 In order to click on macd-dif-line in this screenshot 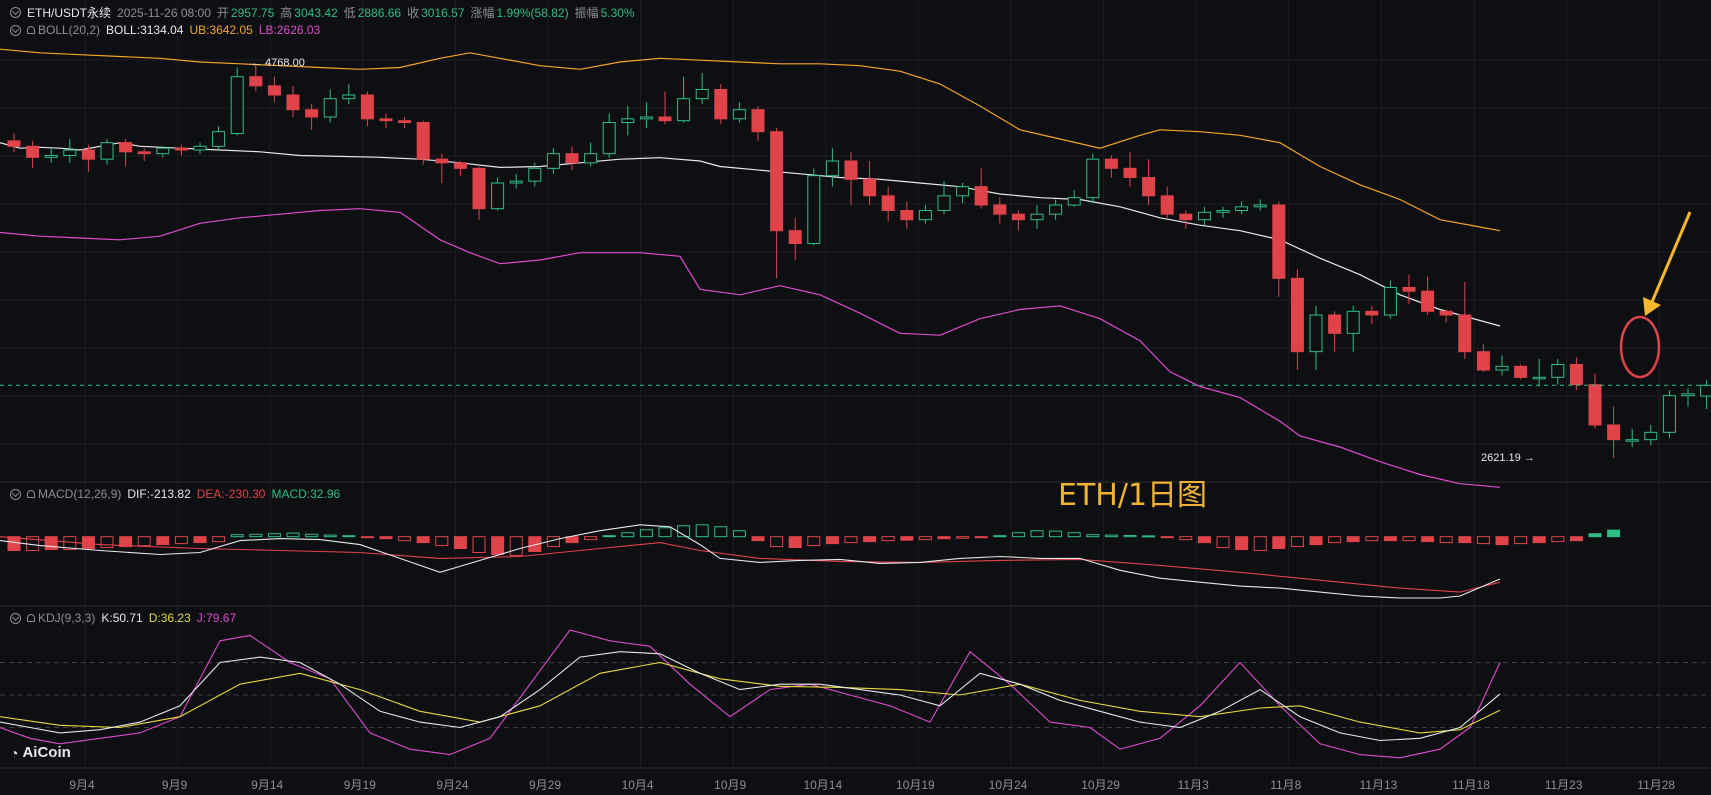, I will do `click(750, 561)`.